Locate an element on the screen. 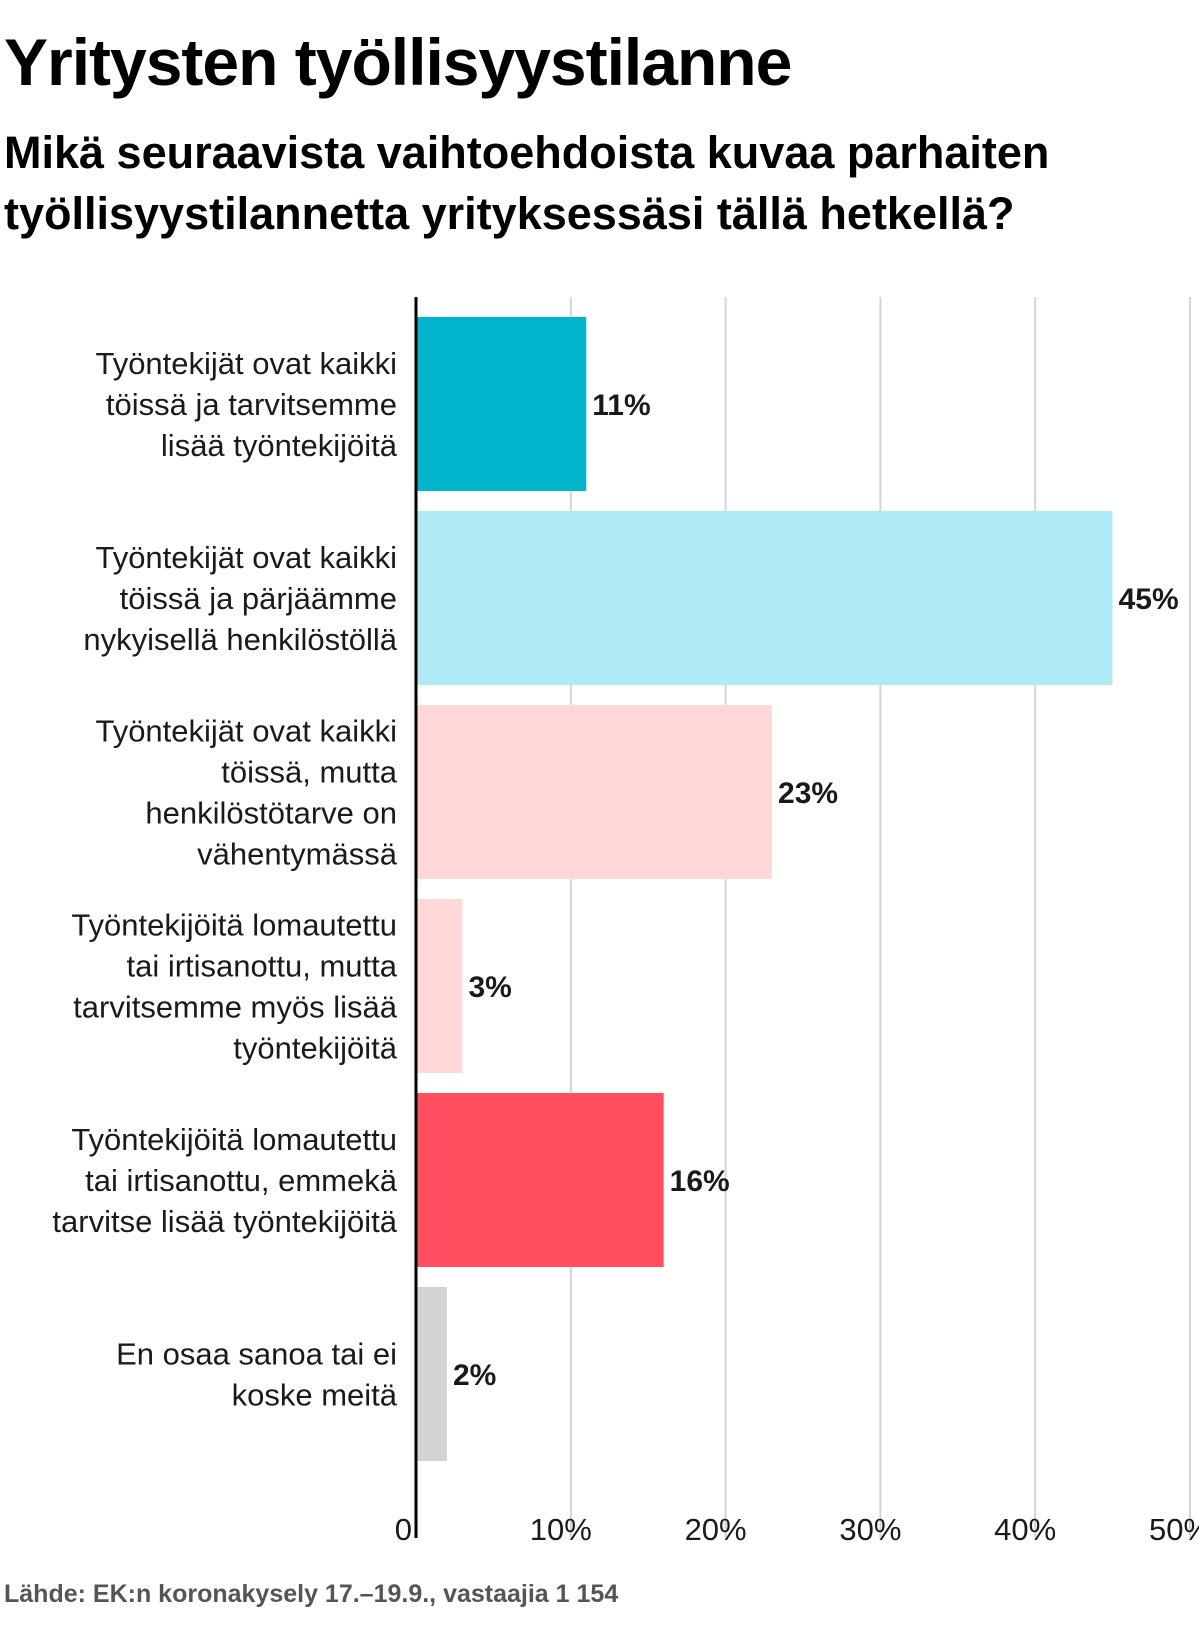 Image resolution: width=1199 pixels, height=1641 pixels. value-label-4: 3% is located at coordinates (489, 987).